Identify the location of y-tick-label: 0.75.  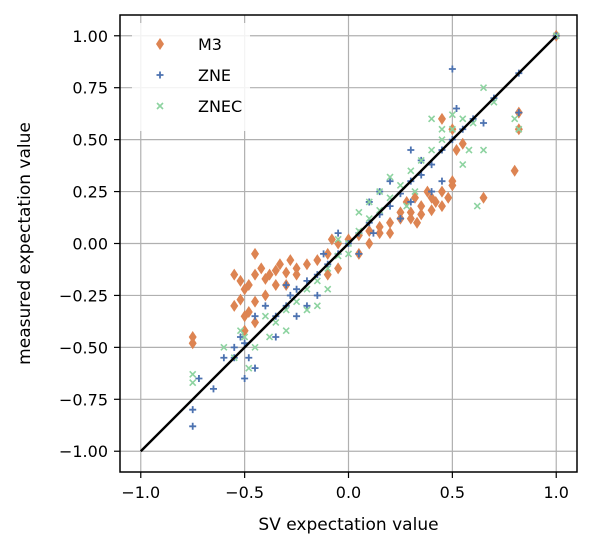
(90, 88).